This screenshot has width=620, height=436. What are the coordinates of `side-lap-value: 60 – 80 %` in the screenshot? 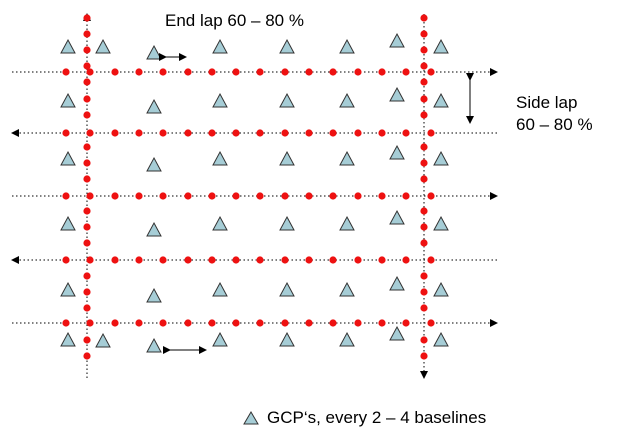 It's located at (554, 124).